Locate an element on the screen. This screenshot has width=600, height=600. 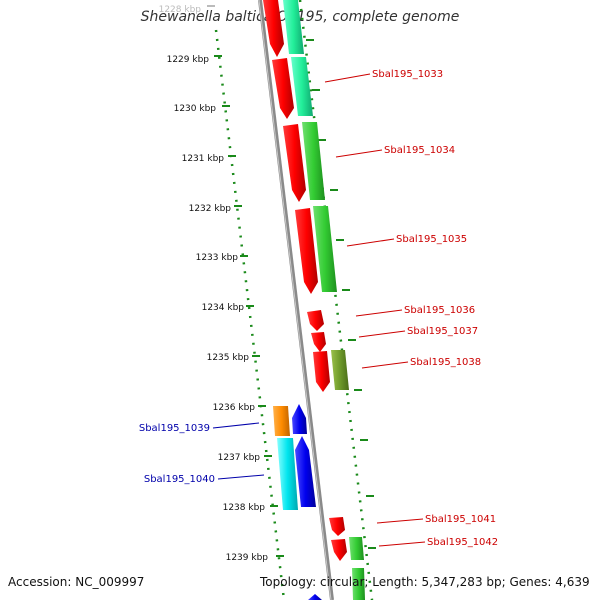
tick-group-1228: 1228 kbp is located at coordinates (187, 10).